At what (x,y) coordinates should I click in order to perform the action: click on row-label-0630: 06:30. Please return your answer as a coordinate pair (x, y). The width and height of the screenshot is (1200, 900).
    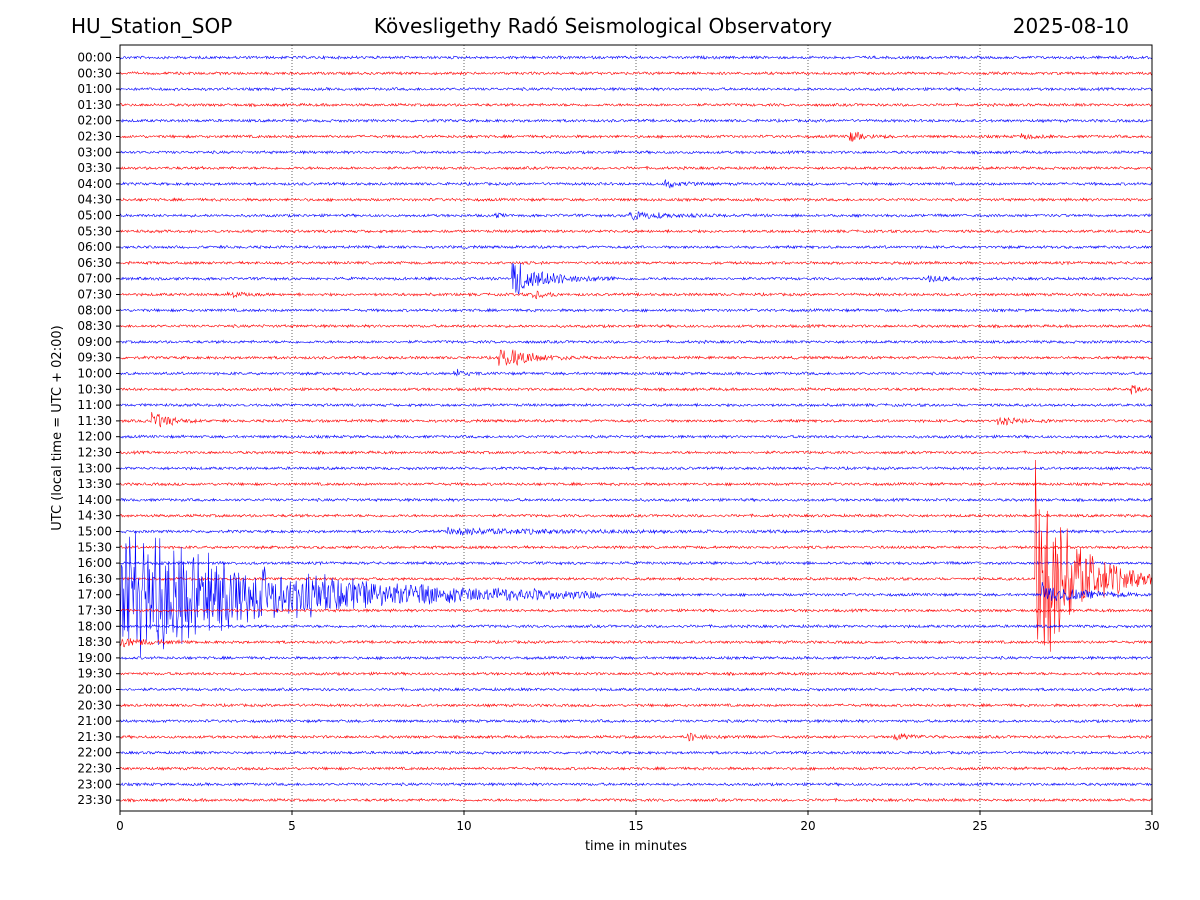
    Looking at the image, I should click on (94, 263).